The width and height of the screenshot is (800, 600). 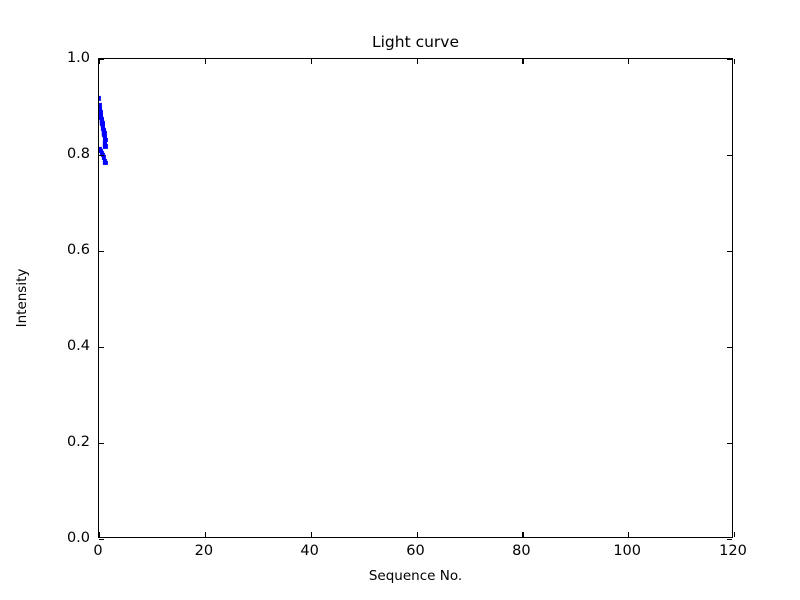 I want to click on x-axis-tick-label: 60, so click(x=415, y=551).